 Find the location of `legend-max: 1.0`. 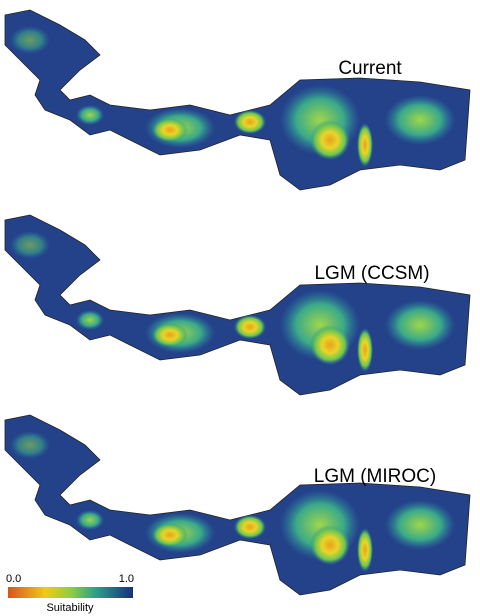

legend-max: 1.0 is located at coordinates (126, 579).